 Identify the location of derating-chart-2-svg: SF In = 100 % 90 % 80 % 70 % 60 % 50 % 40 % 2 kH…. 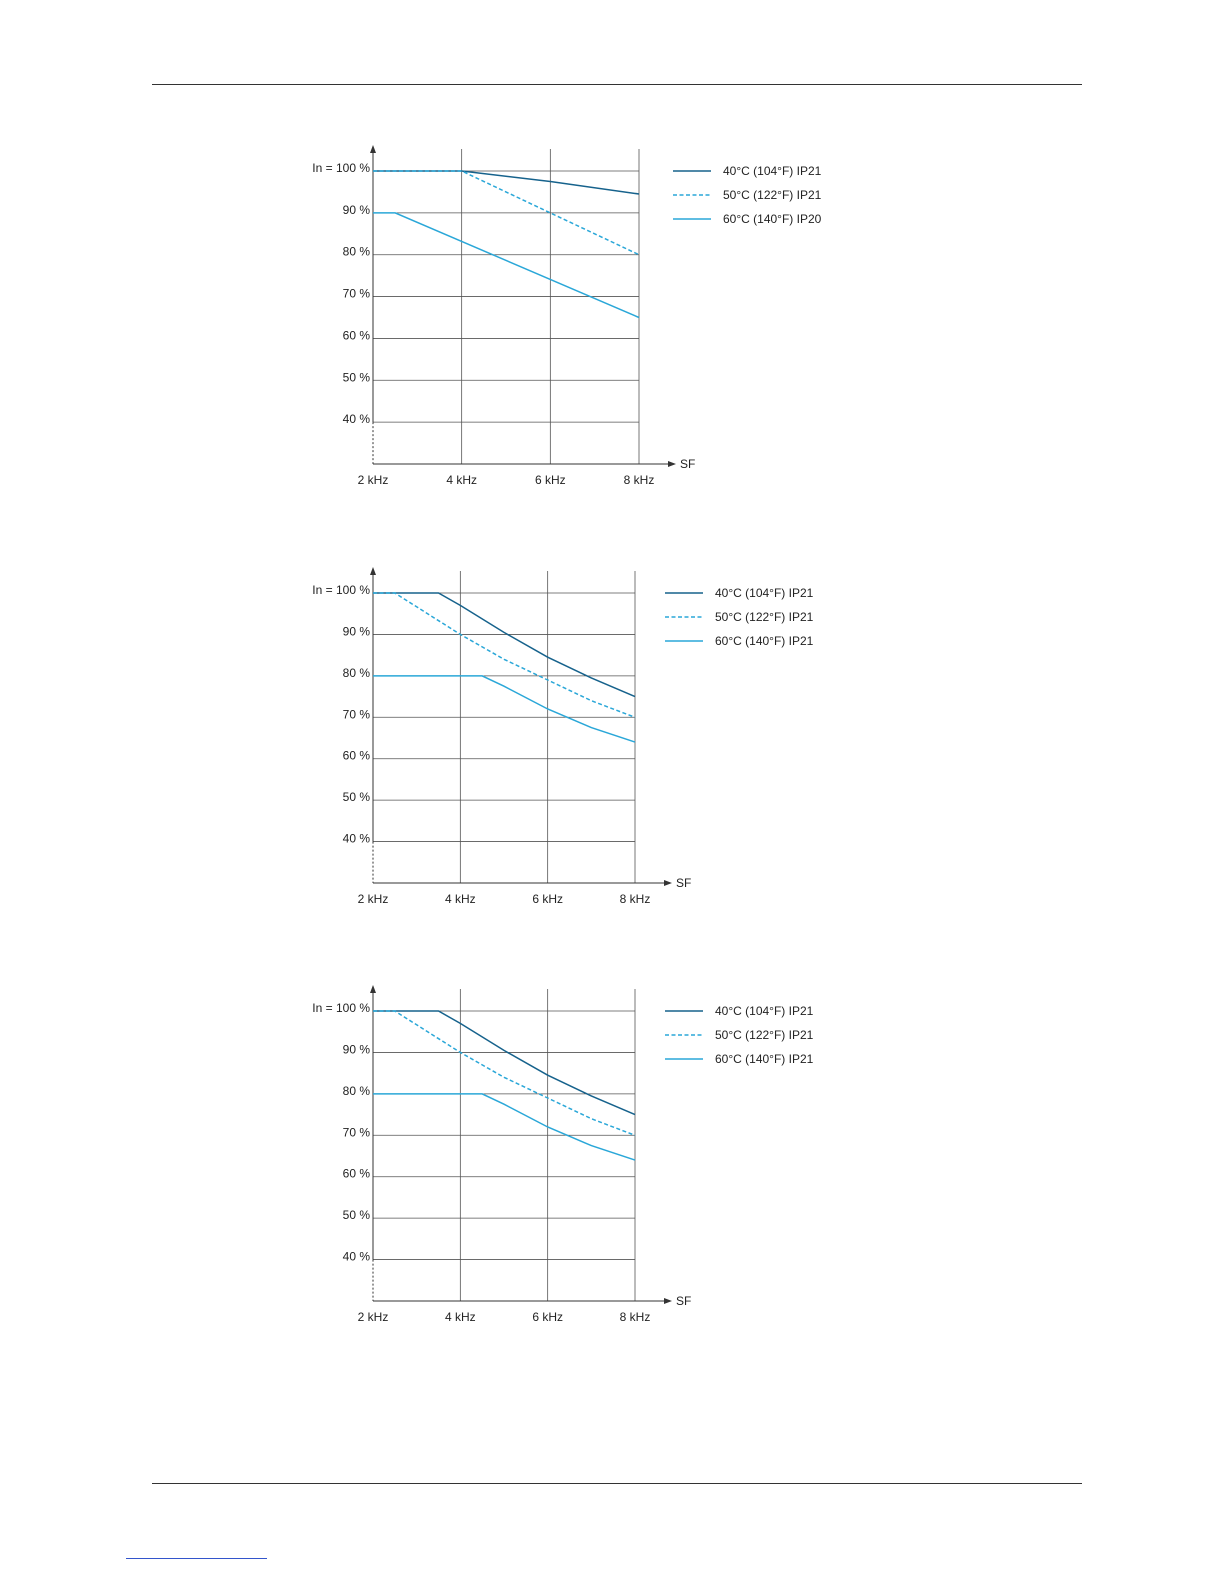
(563, 736).